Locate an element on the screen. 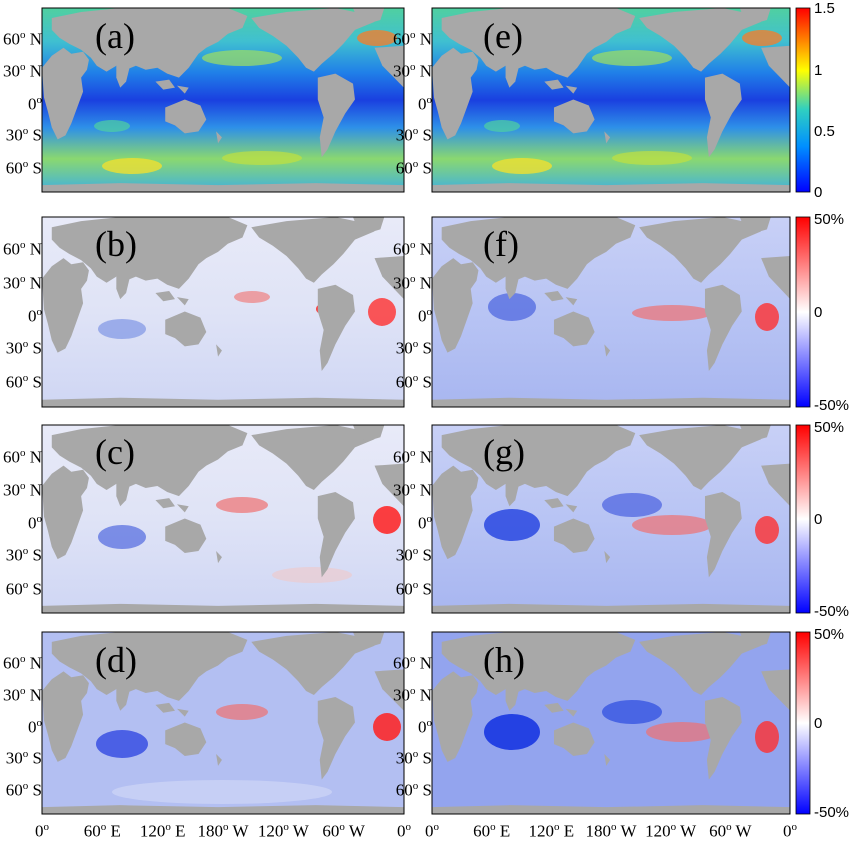  panel-h is located at coordinates (611, 723).